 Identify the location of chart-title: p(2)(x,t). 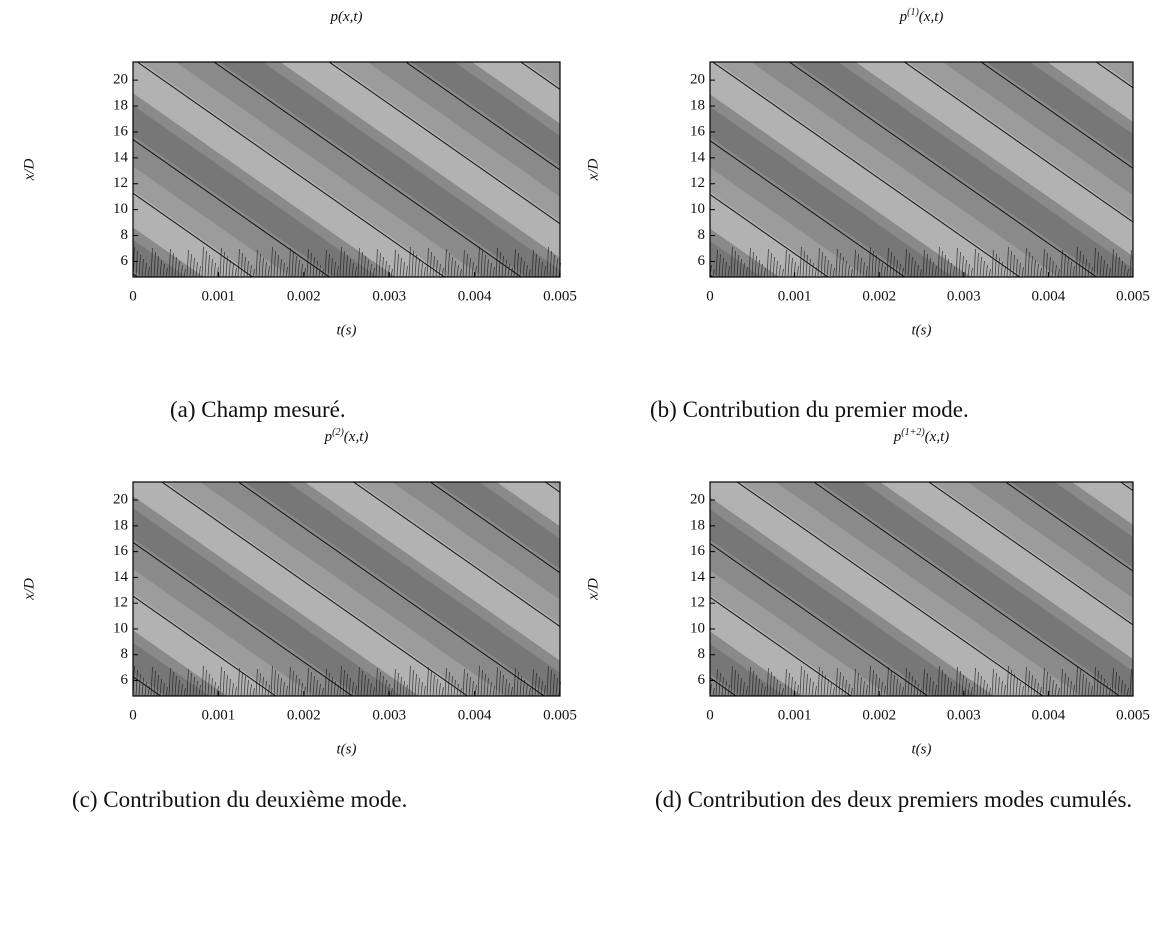
(346, 436).